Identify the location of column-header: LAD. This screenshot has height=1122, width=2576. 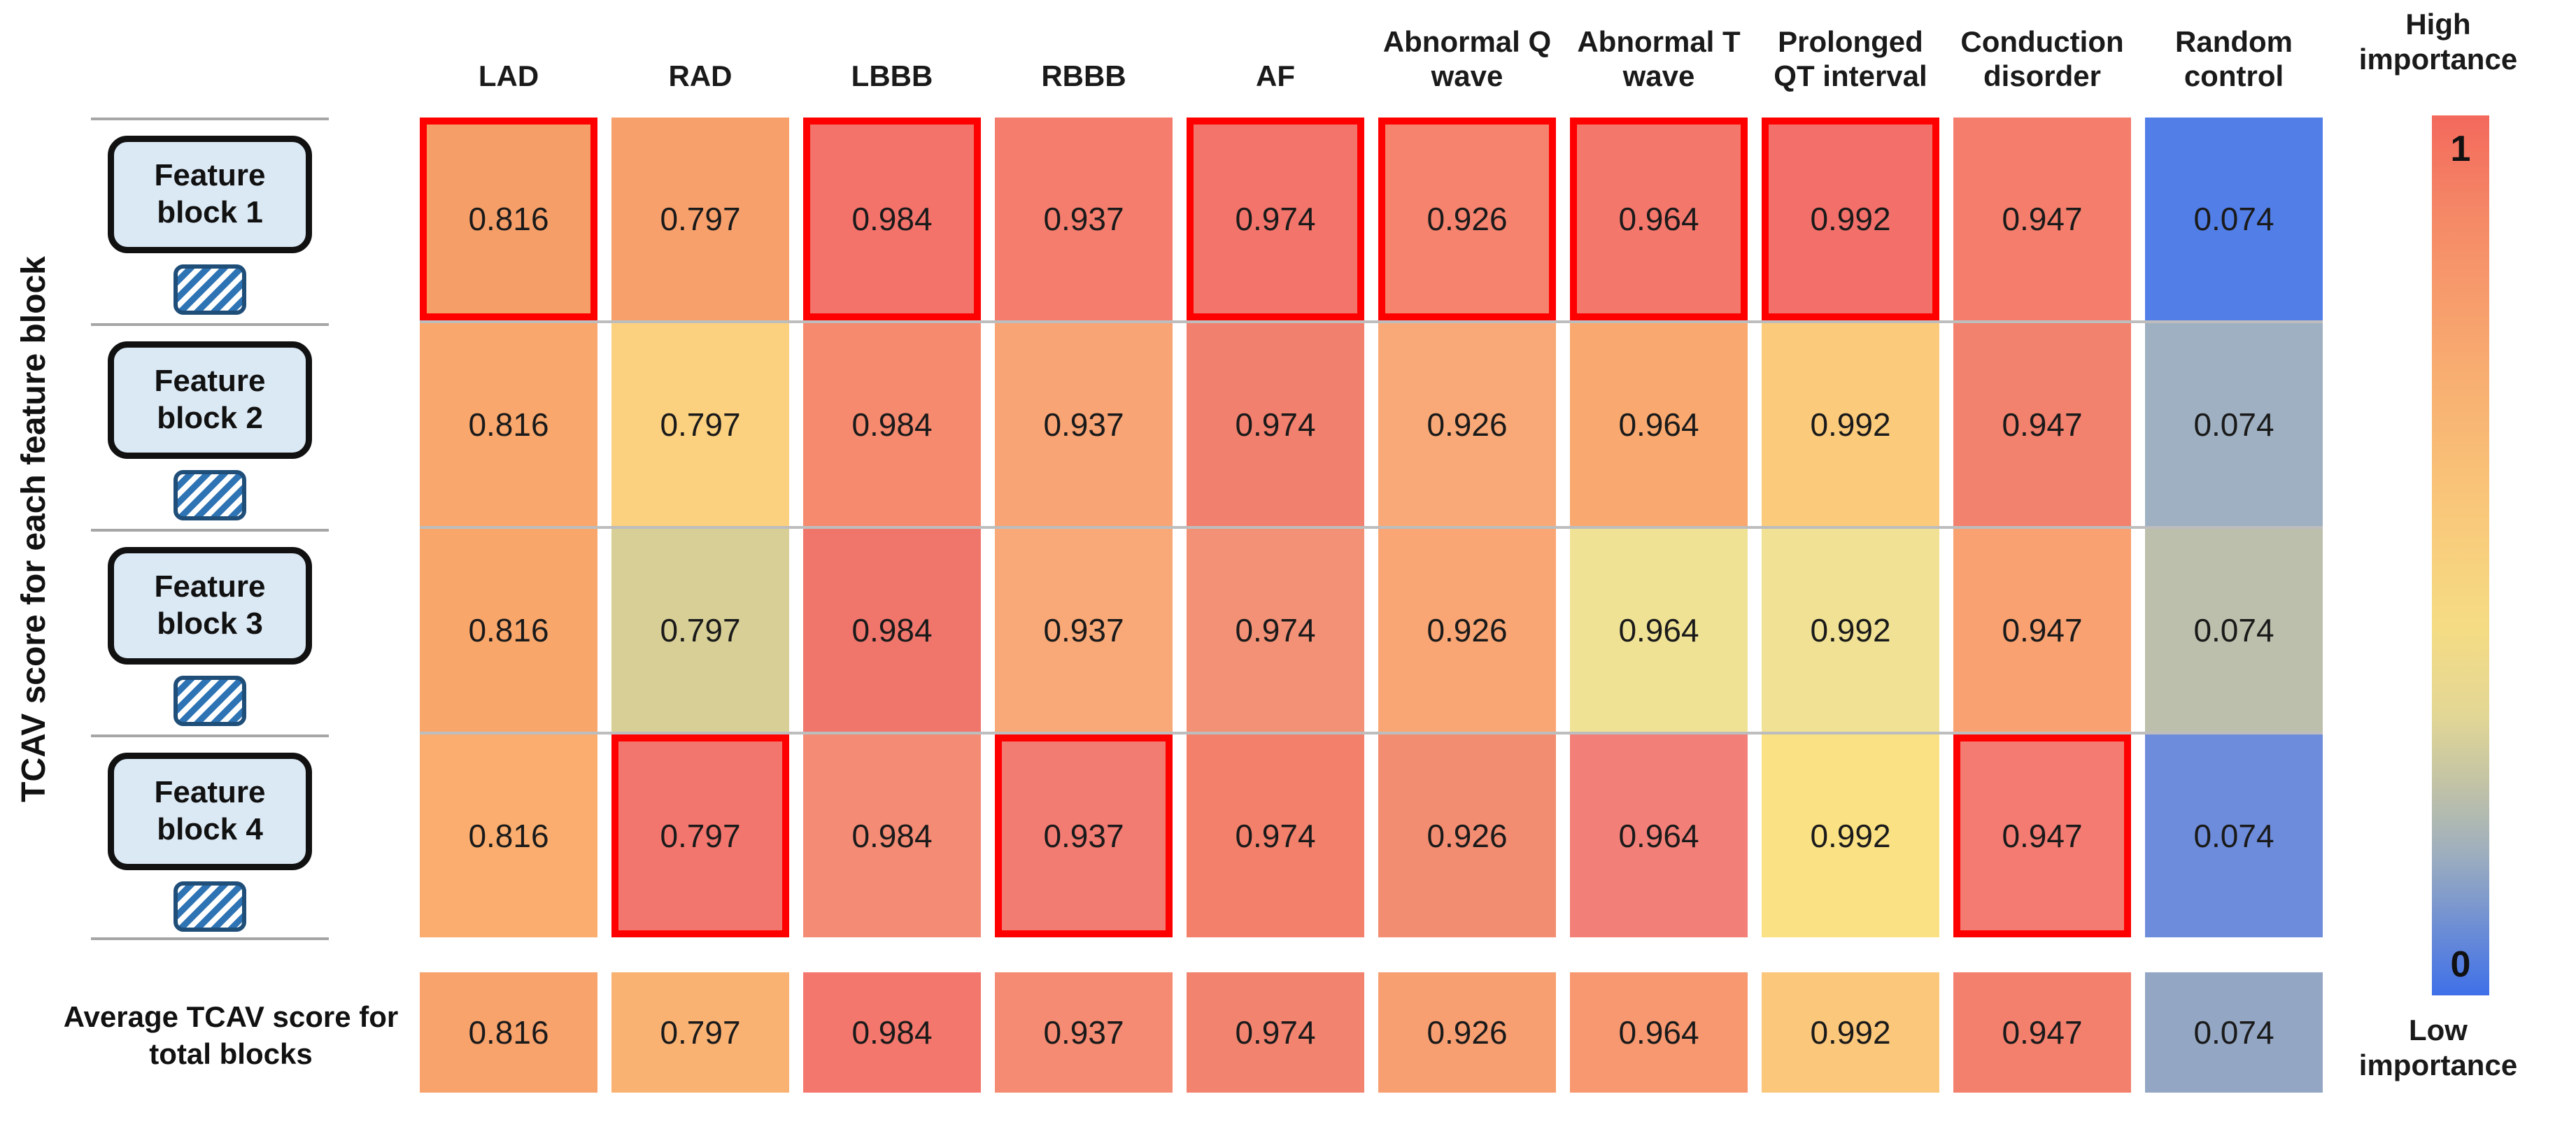
(508, 76).